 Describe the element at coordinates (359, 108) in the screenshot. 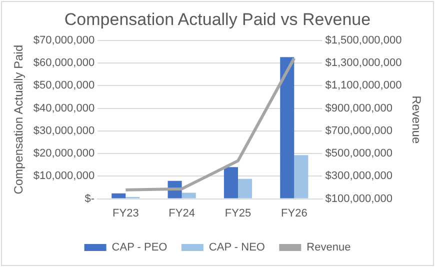

I see `y2-tick-label: $900,000,000` at that location.